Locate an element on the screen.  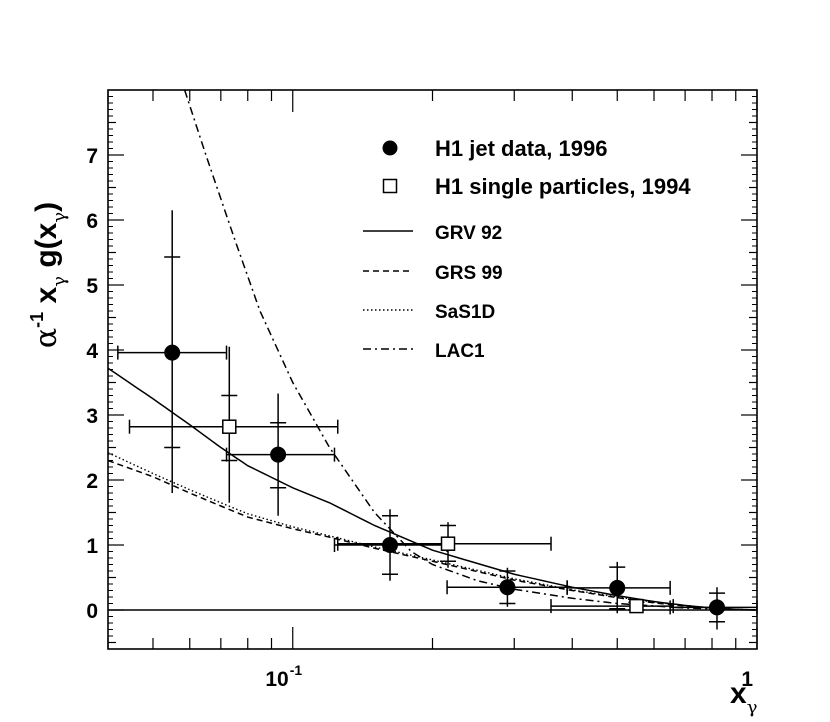
x-label-x: x is located at coordinates (738, 693).